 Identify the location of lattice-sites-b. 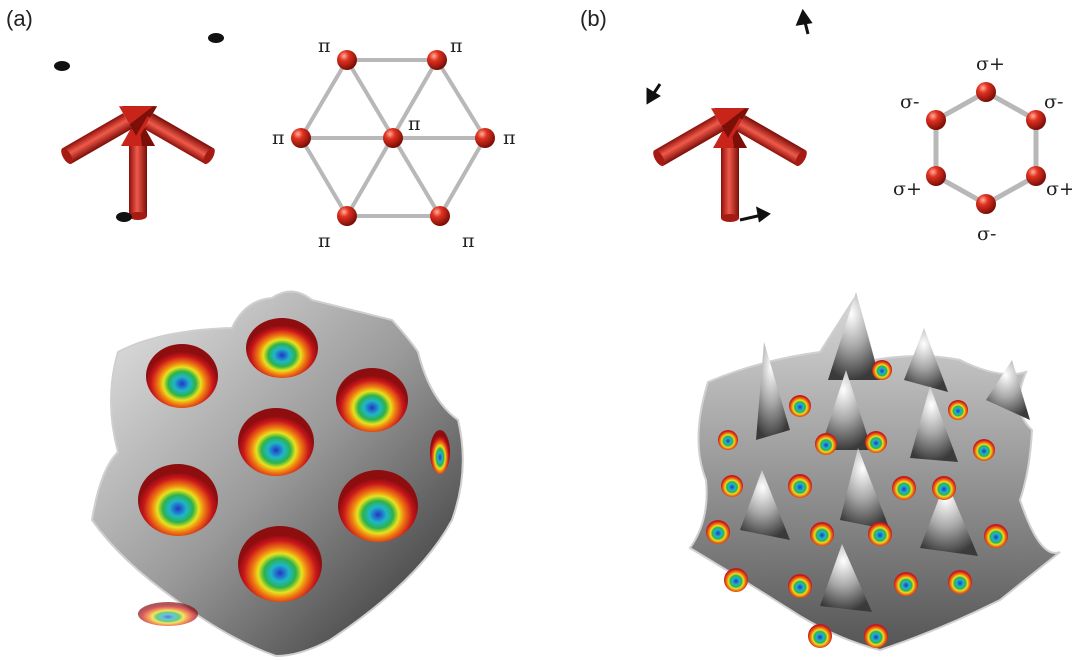
(986, 148).